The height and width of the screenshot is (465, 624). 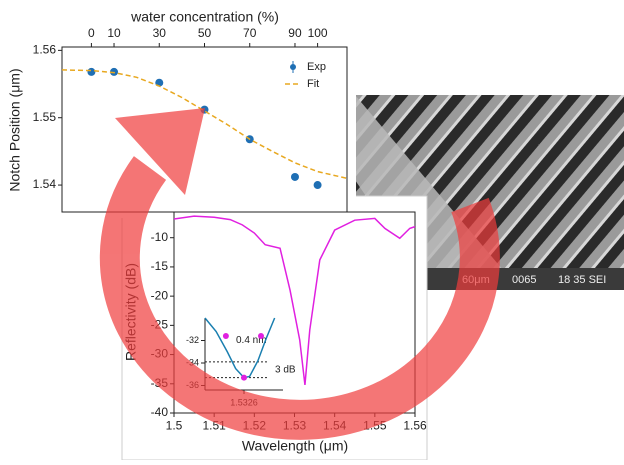 I want to click on y-tick-label: -20, so click(x=160, y=295).